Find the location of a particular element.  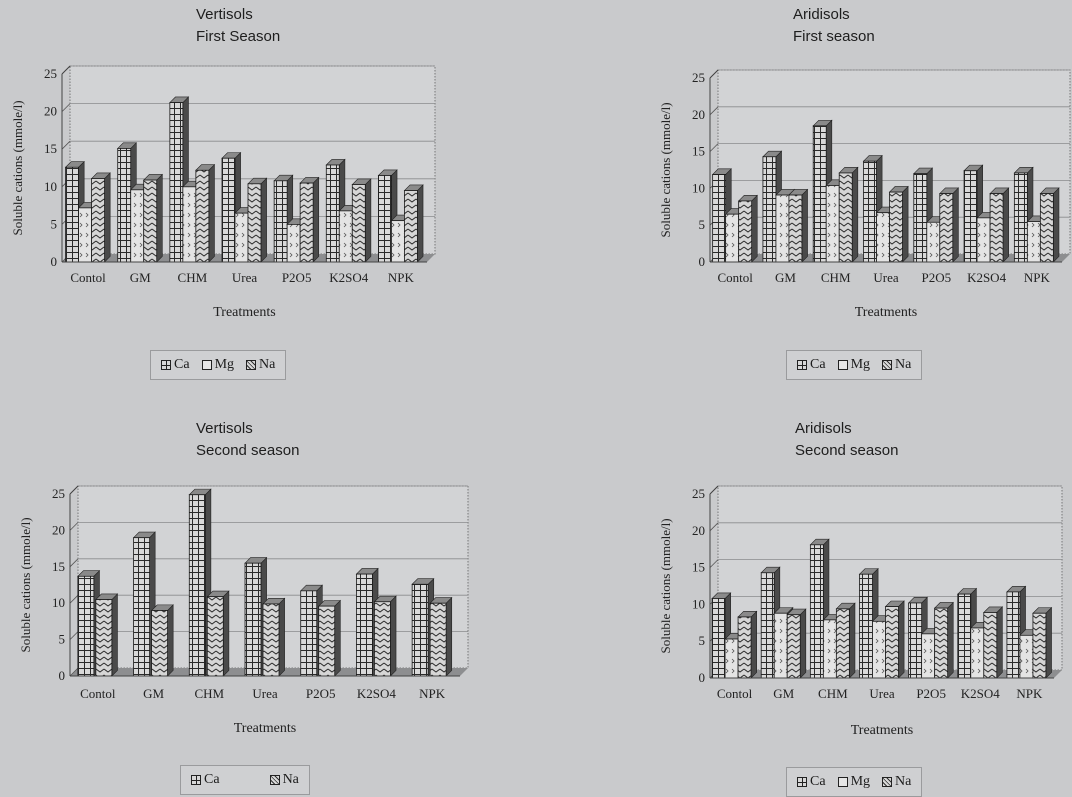

chart-2-title-block: Aridisols First season is located at coordinates (834, 26).